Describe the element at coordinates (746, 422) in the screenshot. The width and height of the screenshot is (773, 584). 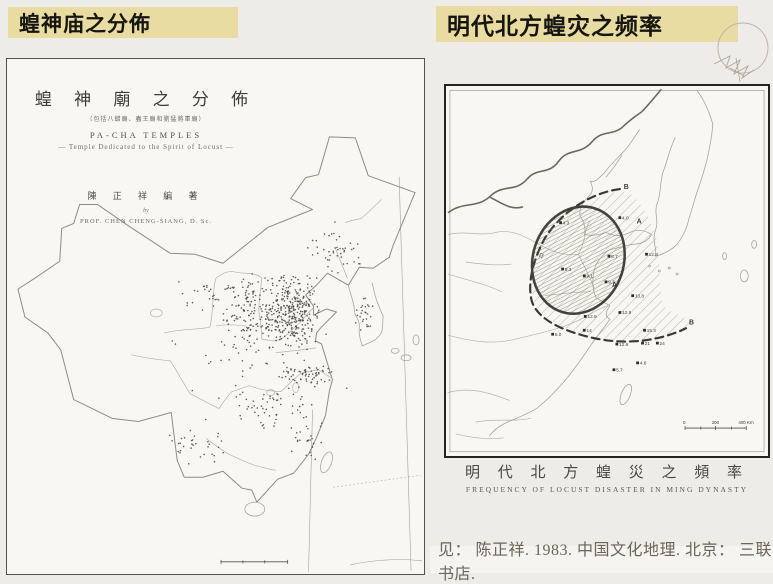
I see `scale-end: 400 Km` at that location.